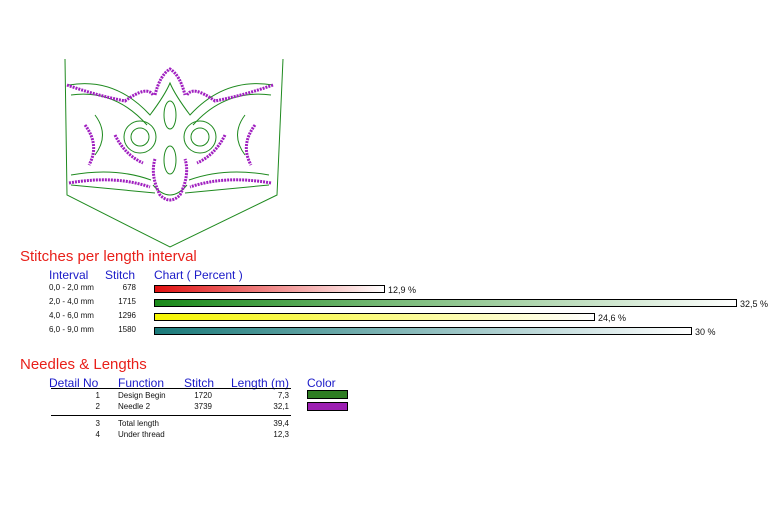 Image resolution: width=776 pixels, height=521 pixels. Describe the element at coordinates (127, 301) in the screenshot. I see `interval-stitch-2: 1715` at that location.